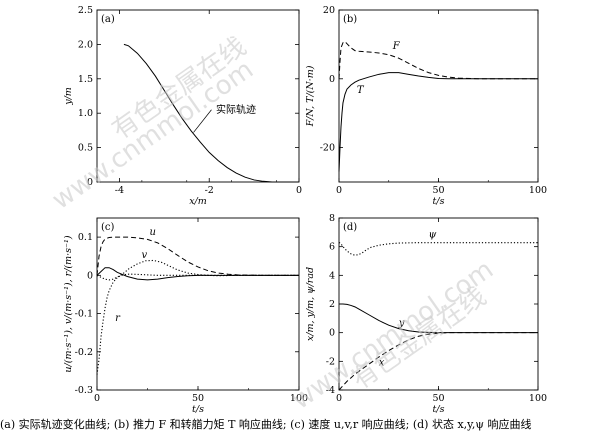 This screenshot has height=436, width=614. What do you see at coordinates (200, 424) in the screenshot?
I see `caption-b: (b) 推力 F 和转艏力矩 T 响应曲线;` at bounding box center [200, 424].